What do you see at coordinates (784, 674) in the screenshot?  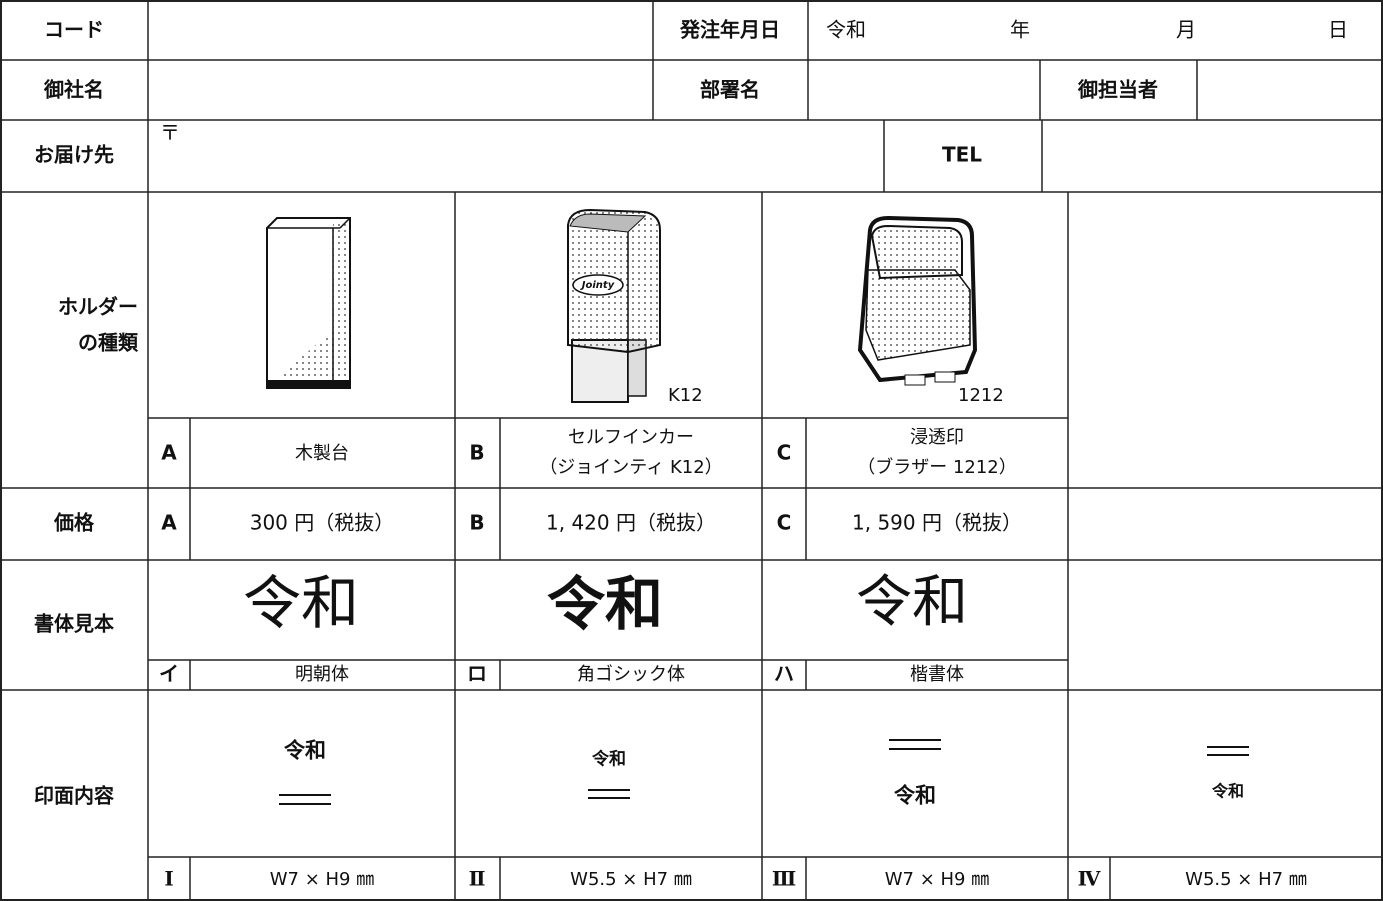 I see `typeface-mark: ハ` at bounding box center [784, 674].